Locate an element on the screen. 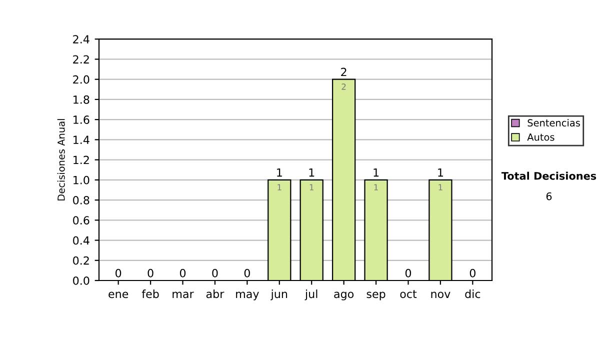 This screenshot has width=600, height=340. x-tick-label: sep is located at coordinates (376, 296).